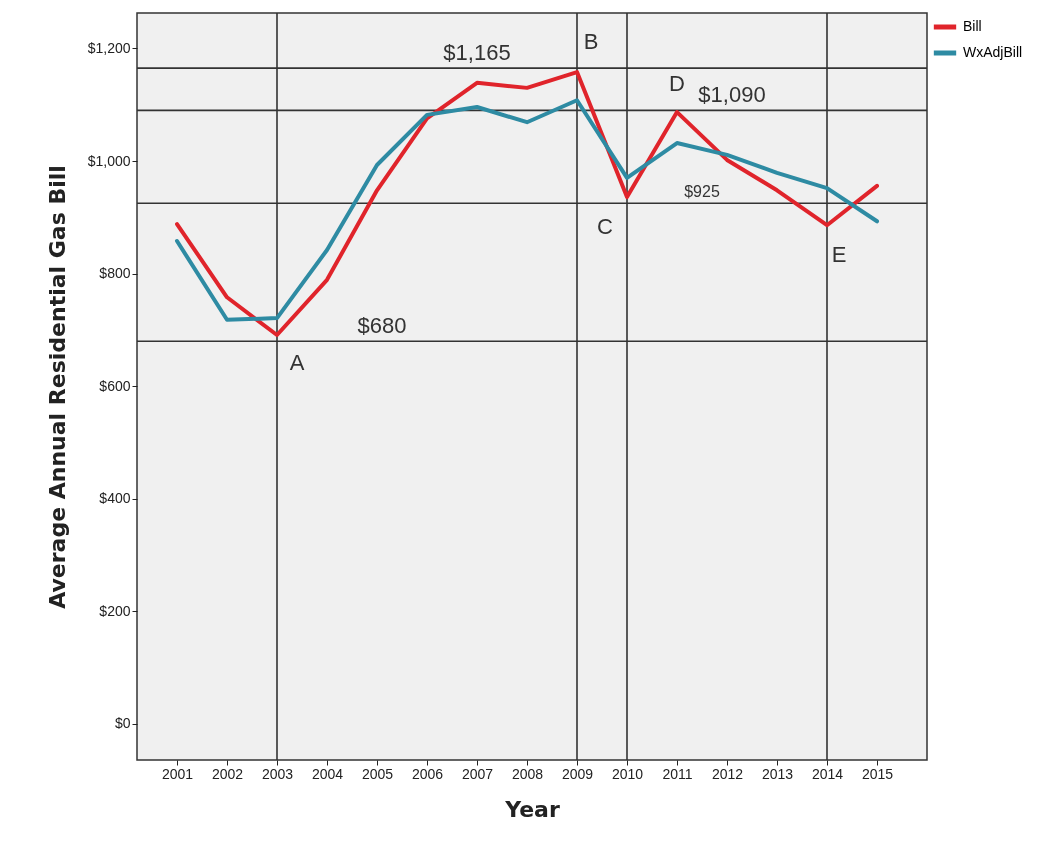 The image size is (1056, 853). I want to click on x-tick-label: 2014, so click(827, 773).